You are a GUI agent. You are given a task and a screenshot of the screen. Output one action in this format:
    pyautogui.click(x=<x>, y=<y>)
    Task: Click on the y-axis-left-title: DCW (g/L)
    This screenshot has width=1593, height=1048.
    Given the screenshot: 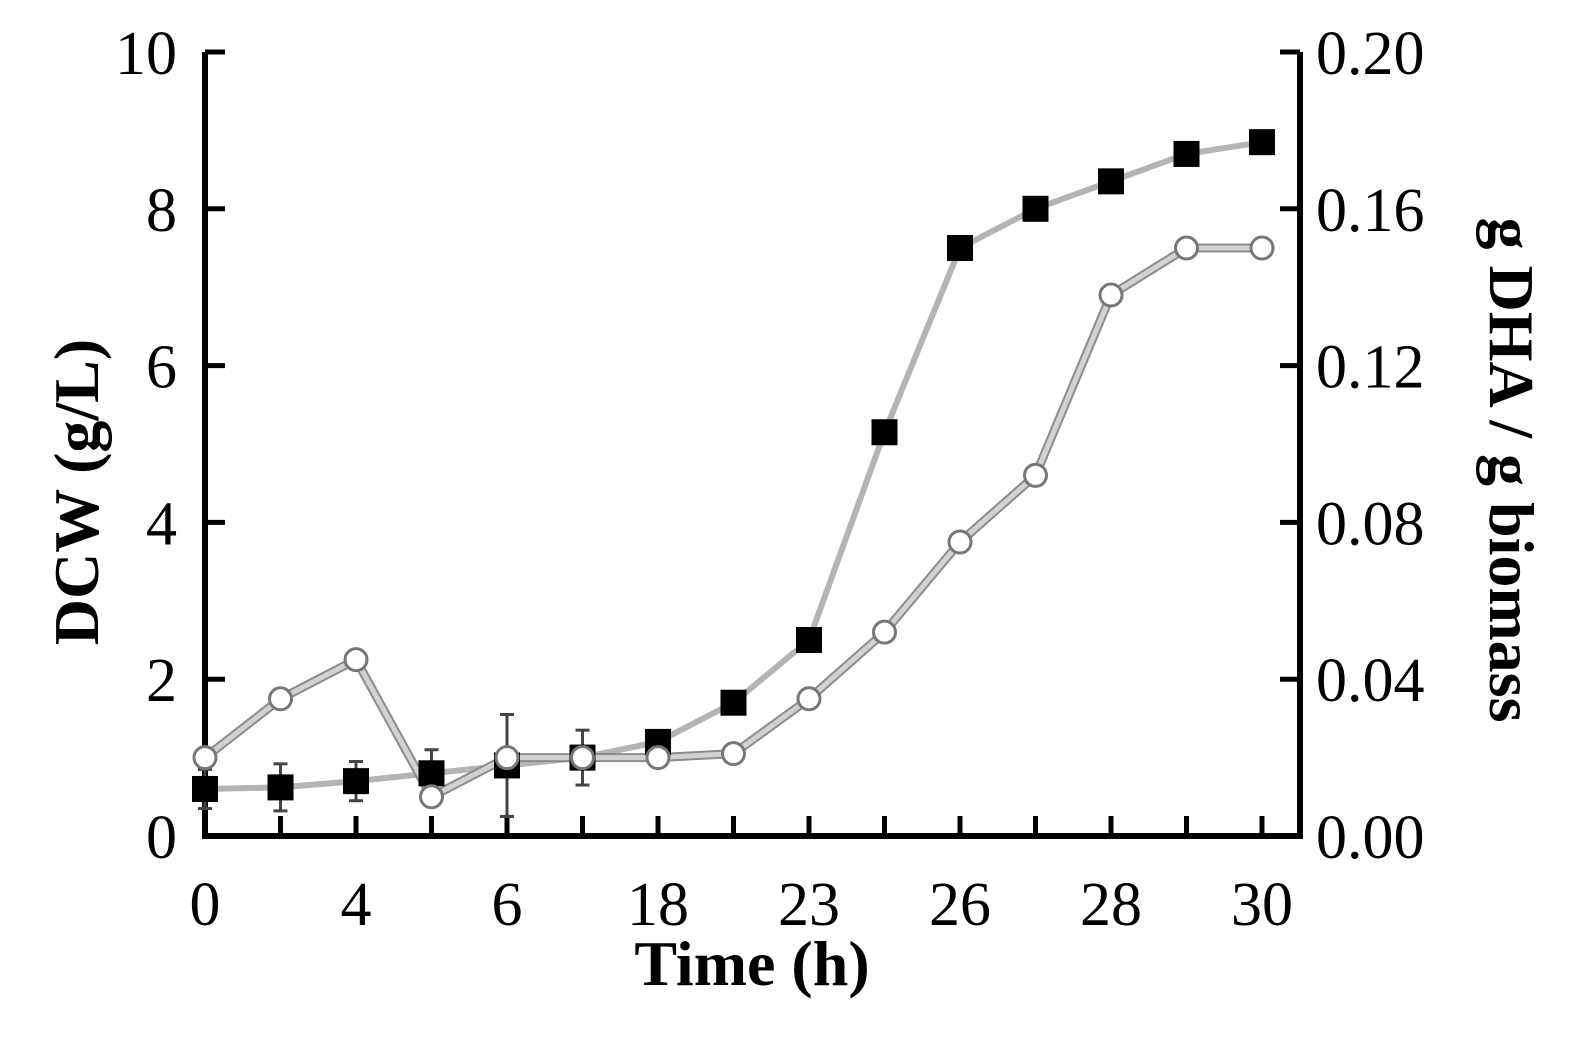 What is the action you would take?
    pyautogui.click(x=76, y=492)
    